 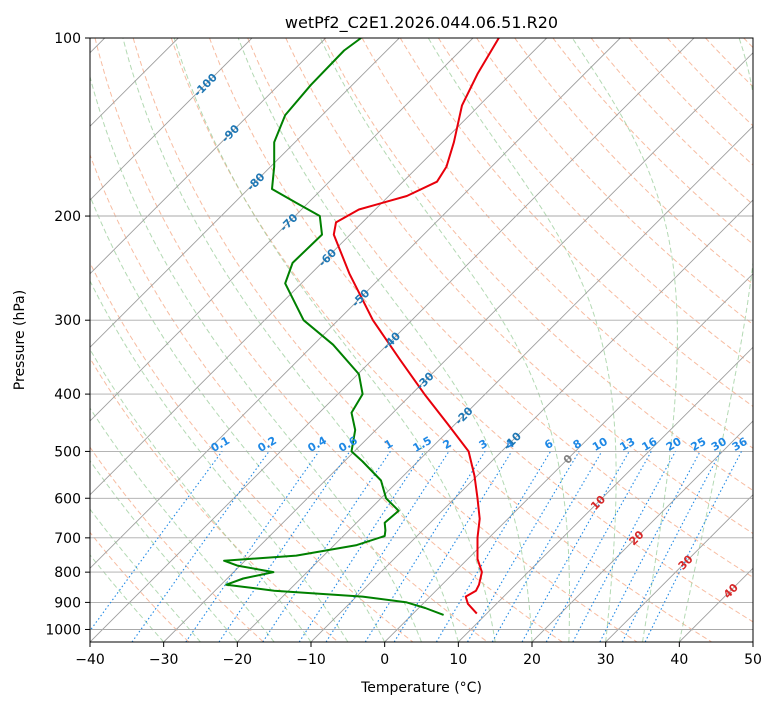 What do you see at coordinates (311, 660) in the screenshot?
I see `x-tick-label: −10` at bounding box center [311, 660].